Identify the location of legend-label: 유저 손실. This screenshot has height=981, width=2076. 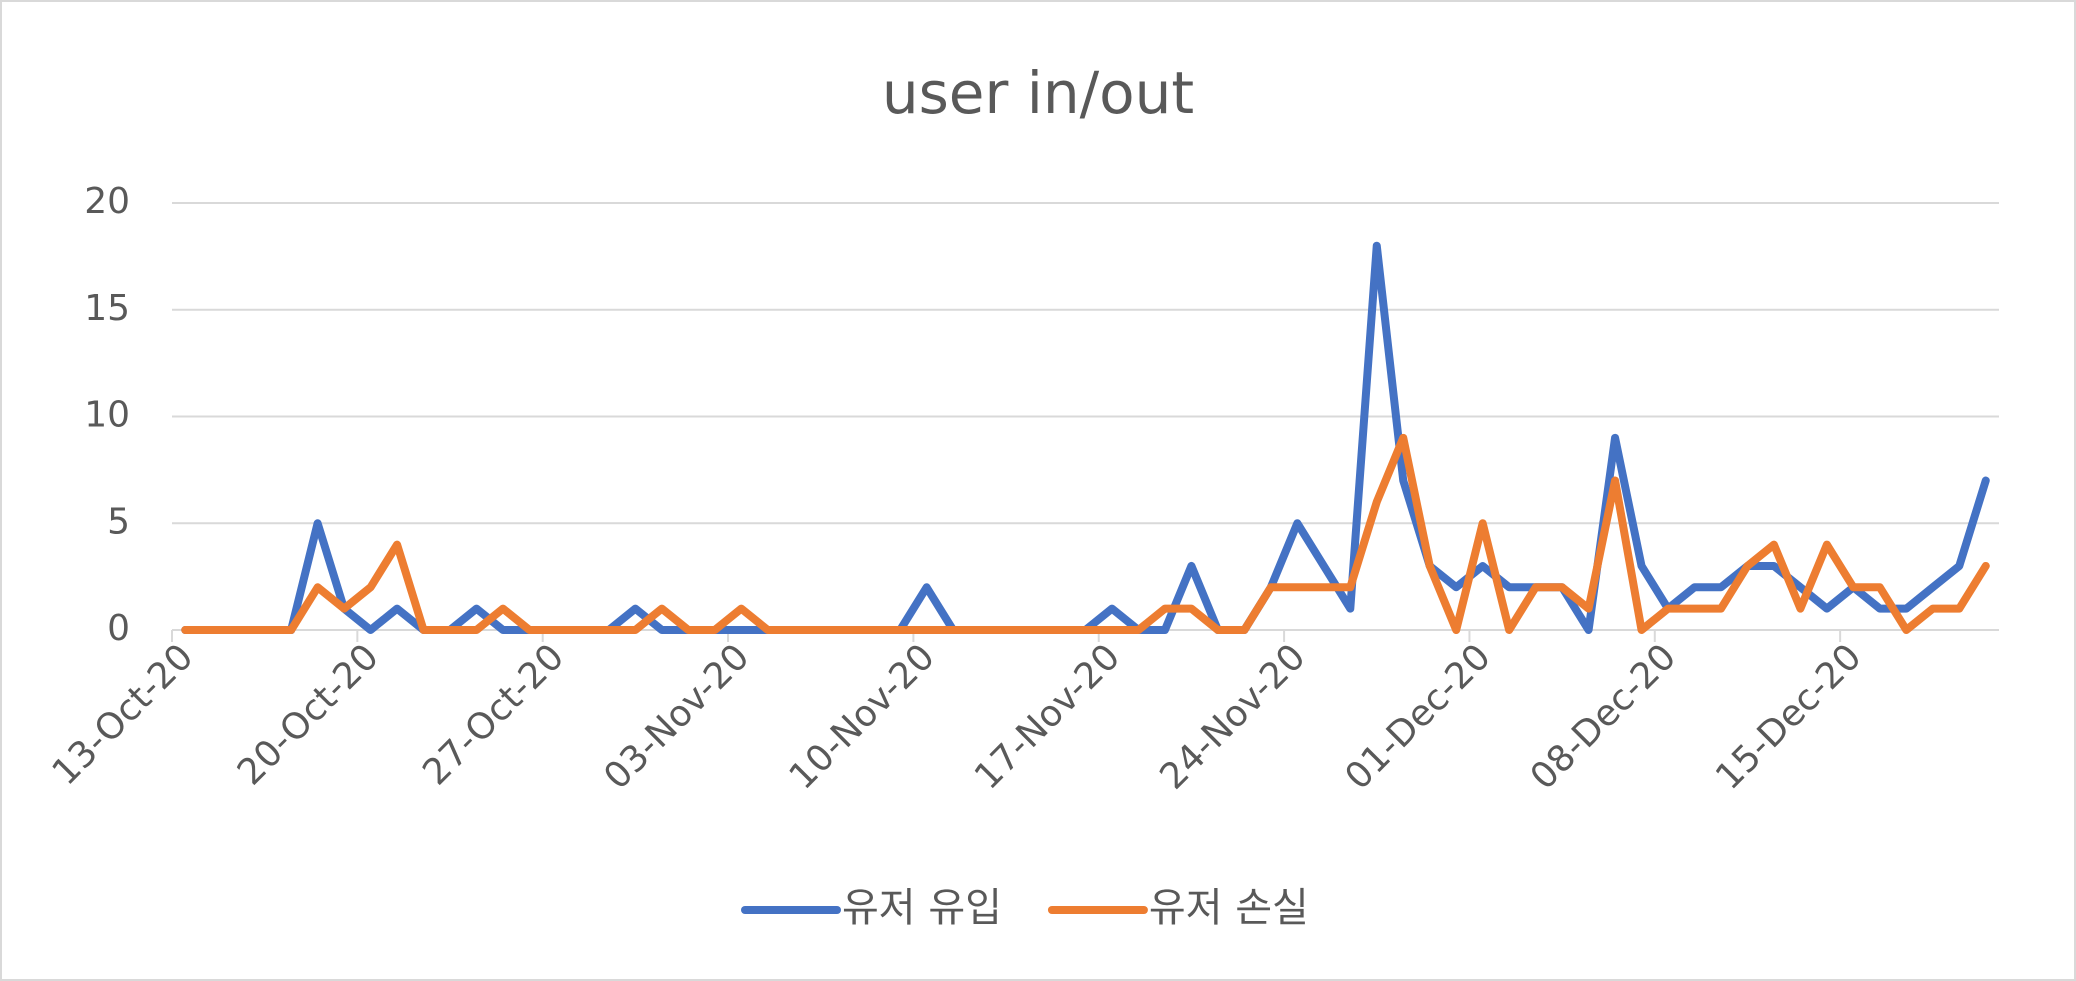
(1229, 908).